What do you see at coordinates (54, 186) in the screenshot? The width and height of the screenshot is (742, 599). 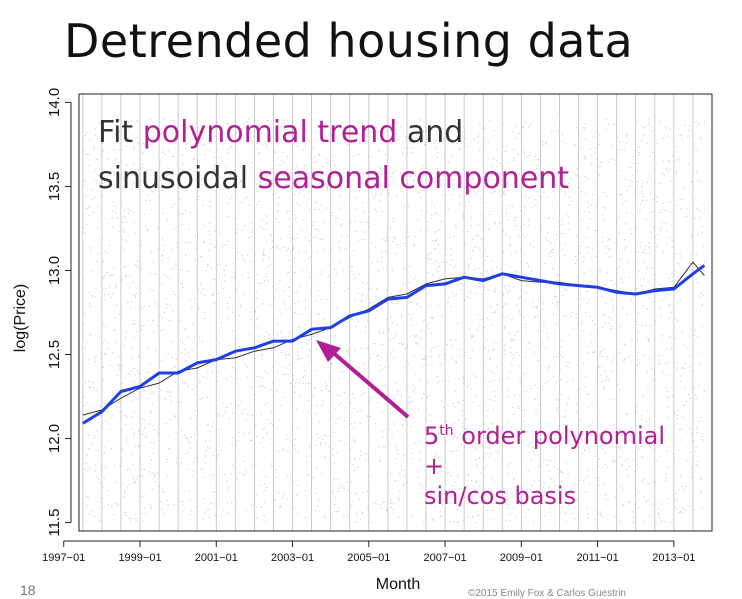 I see `y-tick-label: 13.5` at bounding box center [54, 186].